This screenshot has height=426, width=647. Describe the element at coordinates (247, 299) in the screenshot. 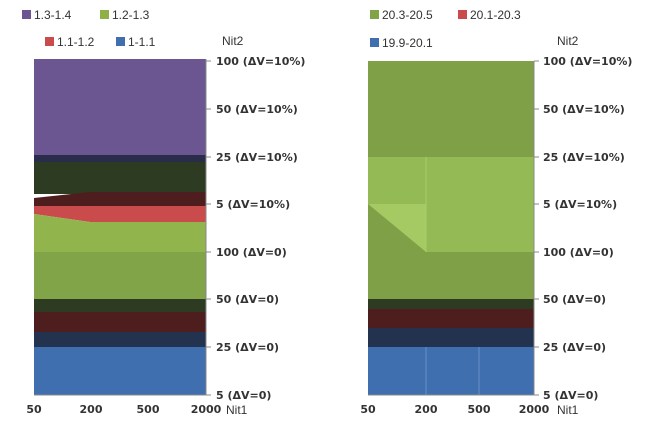

I see `left-y-tick-3: 50 (ΔV=0)` at that location.